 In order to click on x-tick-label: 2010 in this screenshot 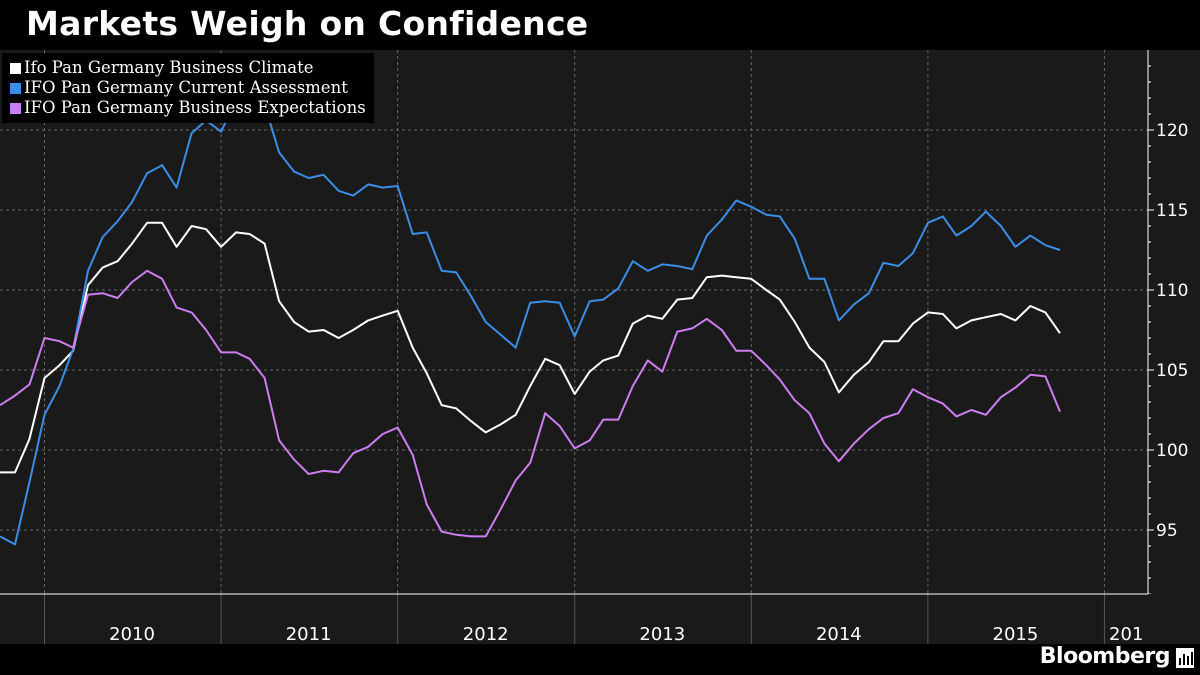, I will do `click(132, 634)`.